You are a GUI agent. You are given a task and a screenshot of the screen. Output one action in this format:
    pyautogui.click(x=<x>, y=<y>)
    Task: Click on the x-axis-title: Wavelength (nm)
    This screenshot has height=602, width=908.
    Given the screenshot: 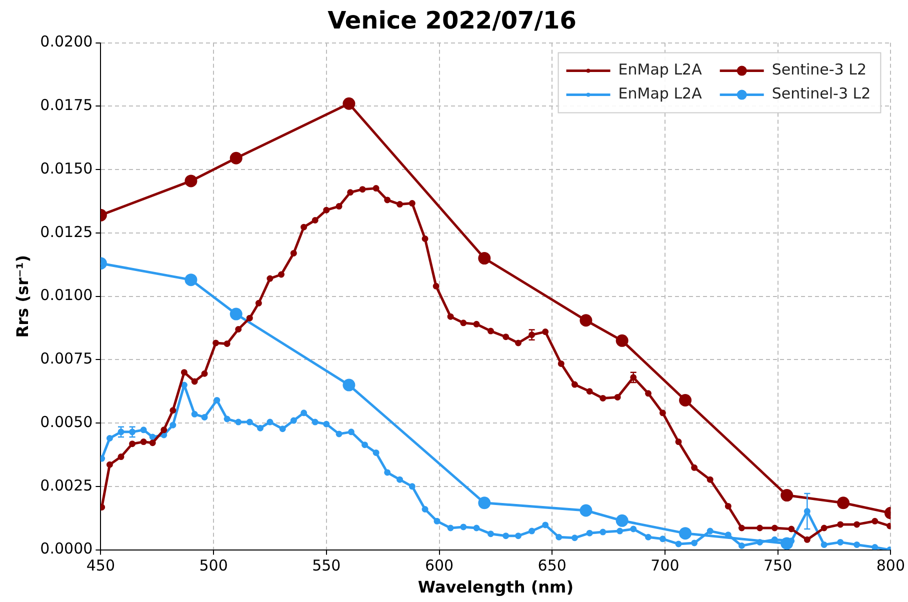 What is the action you would take?
    pyautogui.click(x=496, y=587)
    